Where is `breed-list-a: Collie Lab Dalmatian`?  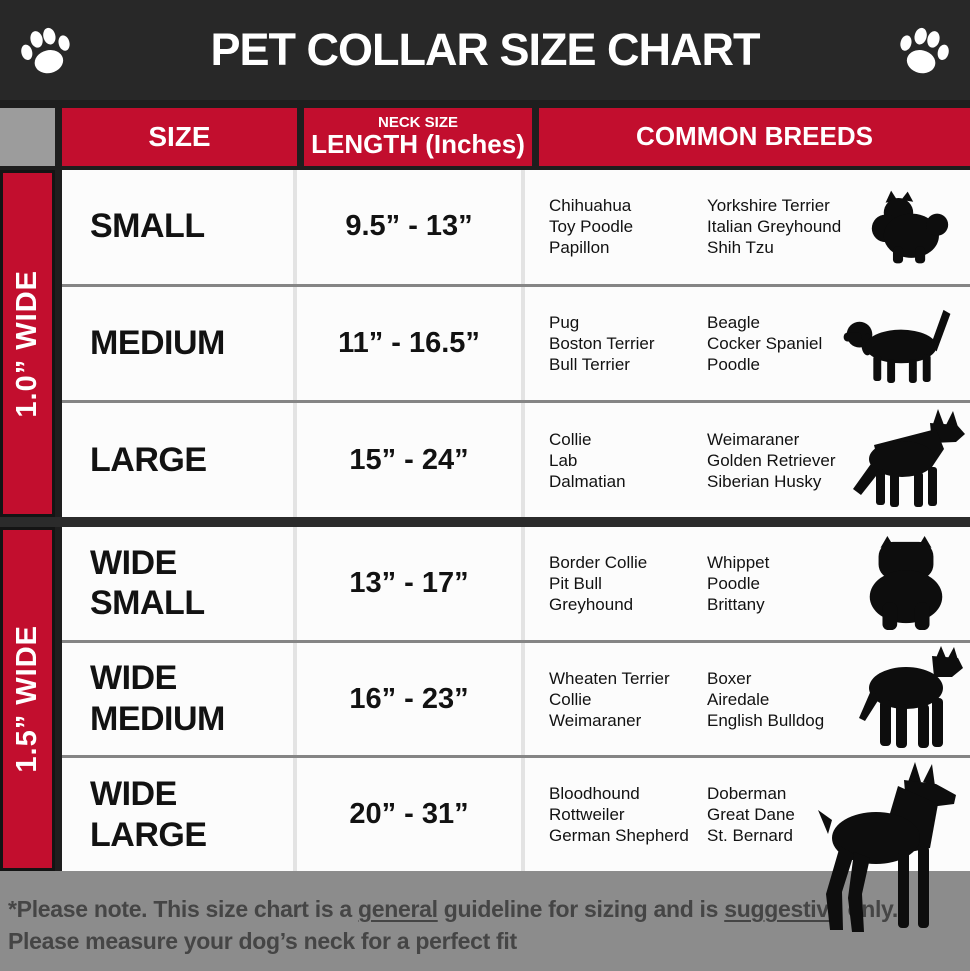
breed-list-a: Collie Lab Dalmatian is located at coordinates (587, 460).